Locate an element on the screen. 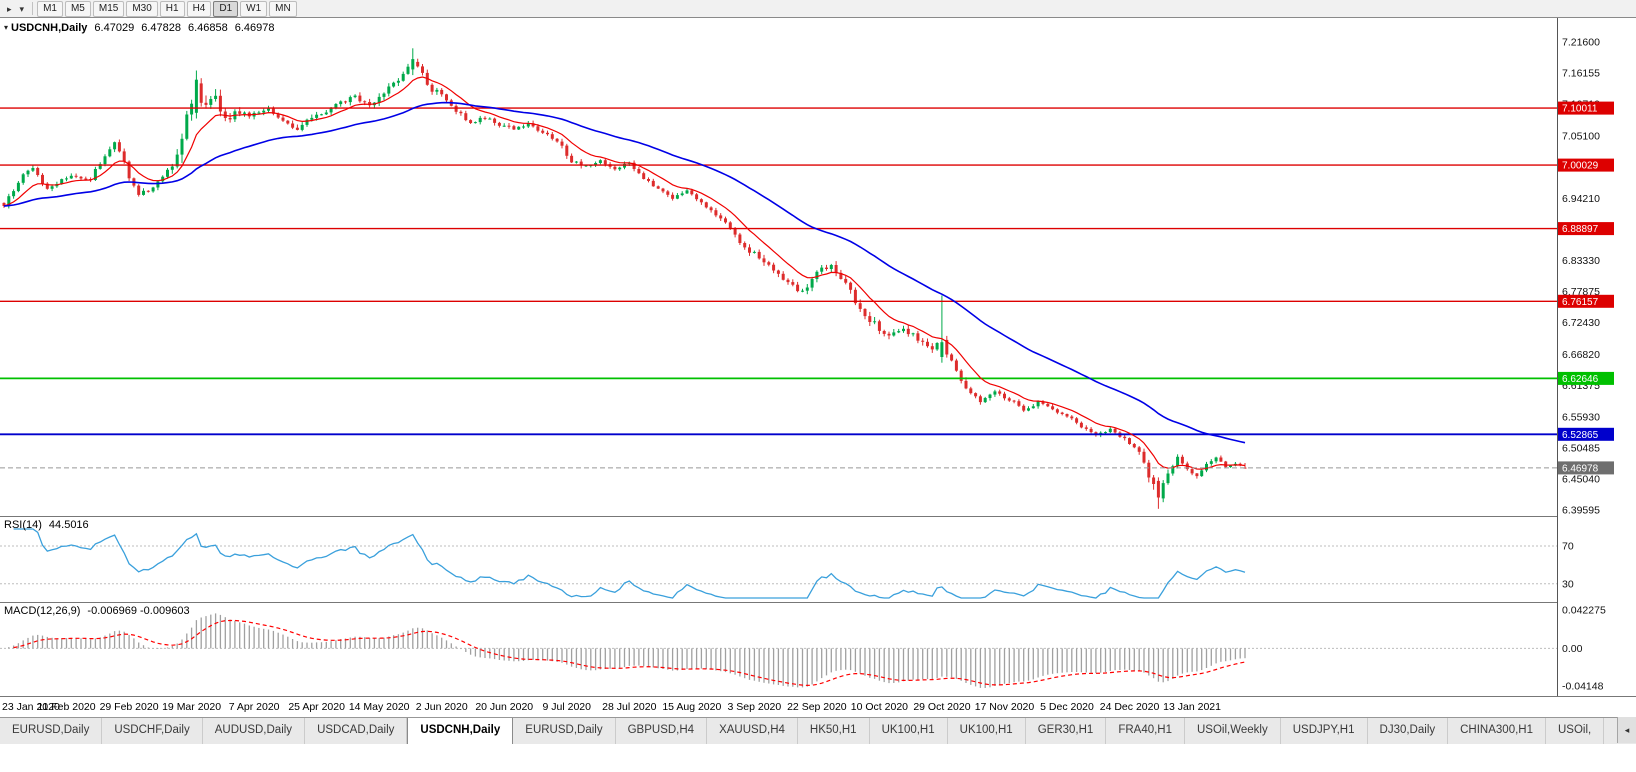  rsi-level-label: 30 is located at coordinates (1568, 584).